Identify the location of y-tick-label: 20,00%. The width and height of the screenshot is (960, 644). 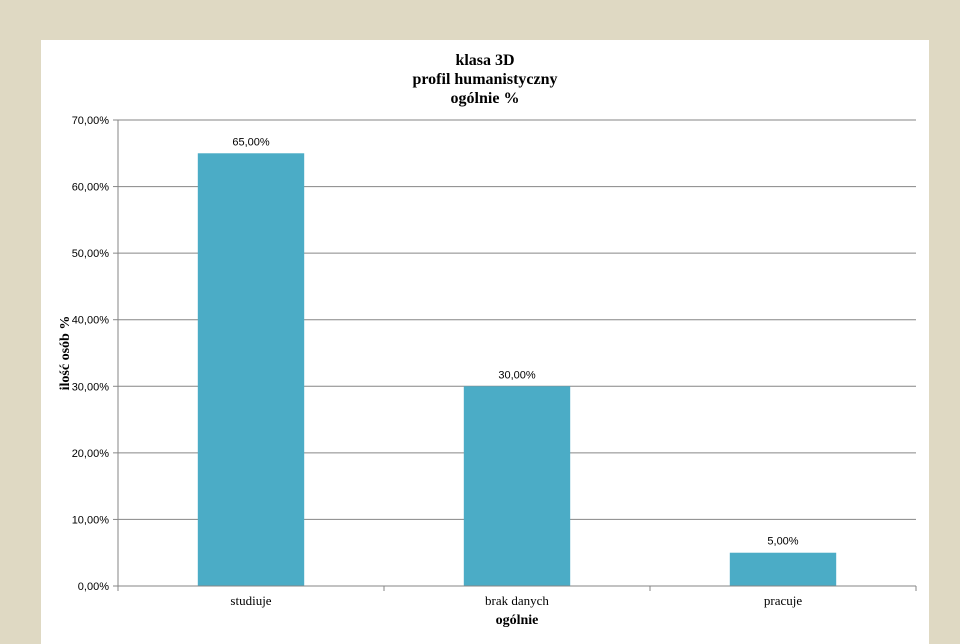
(91, 454).